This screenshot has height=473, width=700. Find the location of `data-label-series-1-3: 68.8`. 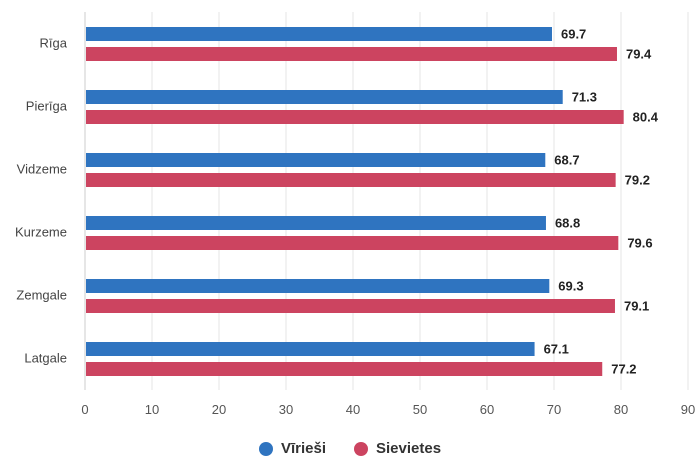

data-label-series-1-3: 68.8 is located at coordinates (567, 222).